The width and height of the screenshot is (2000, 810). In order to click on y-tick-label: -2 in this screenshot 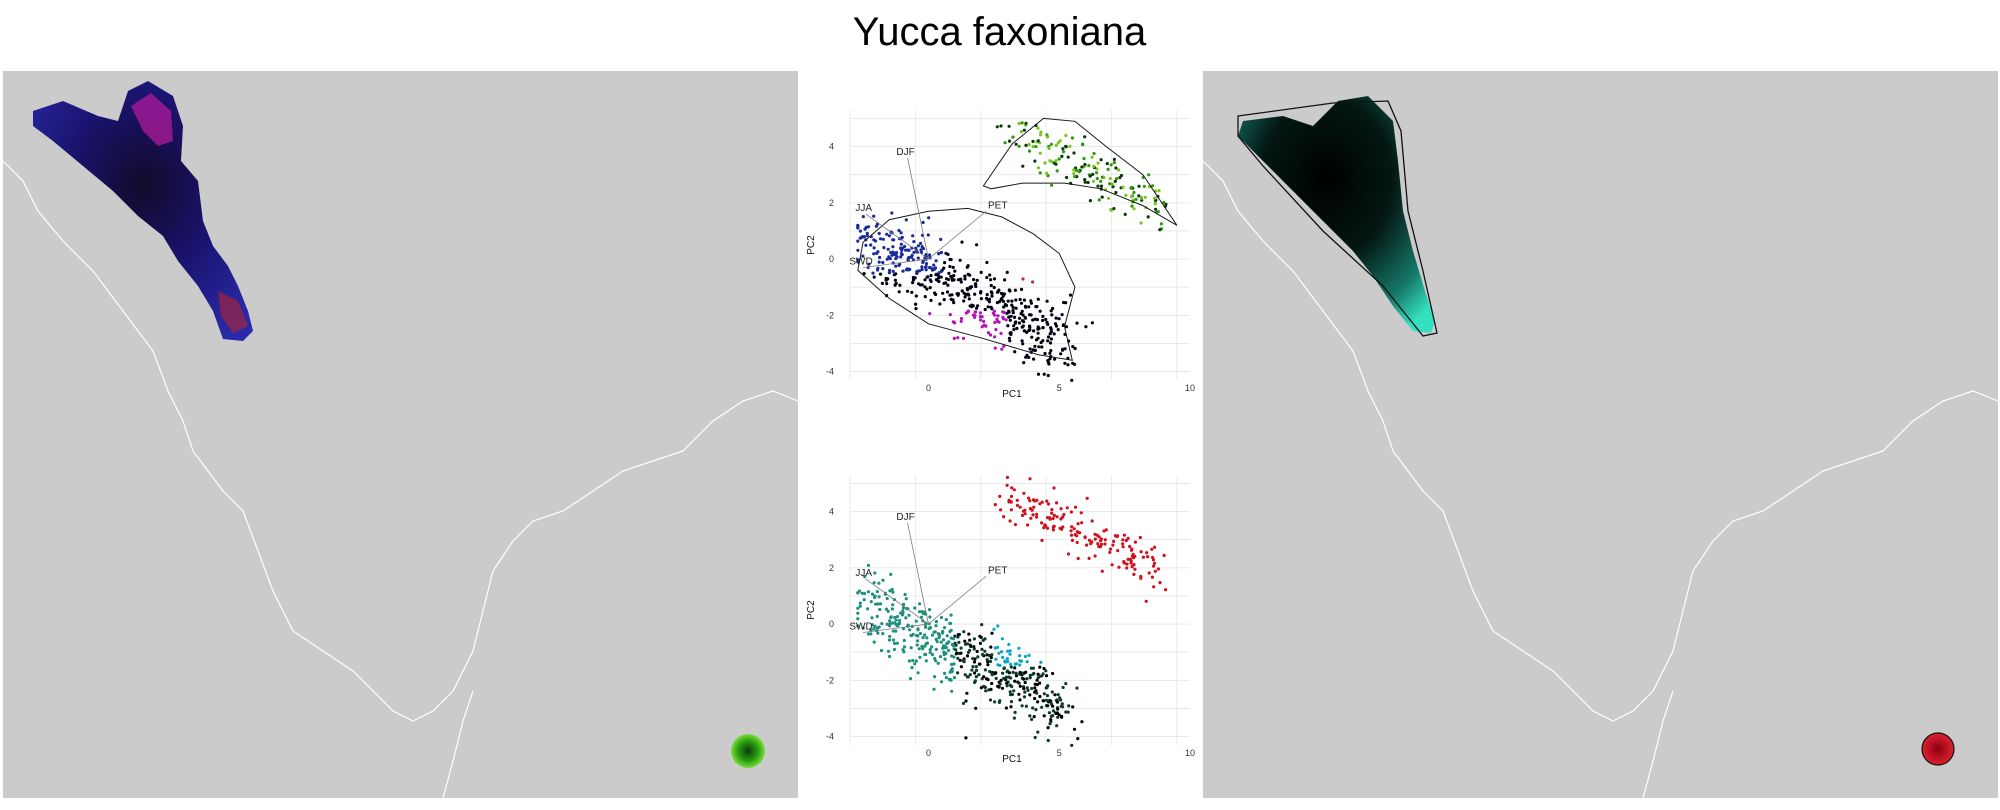, I will do `click(830, 680)`.